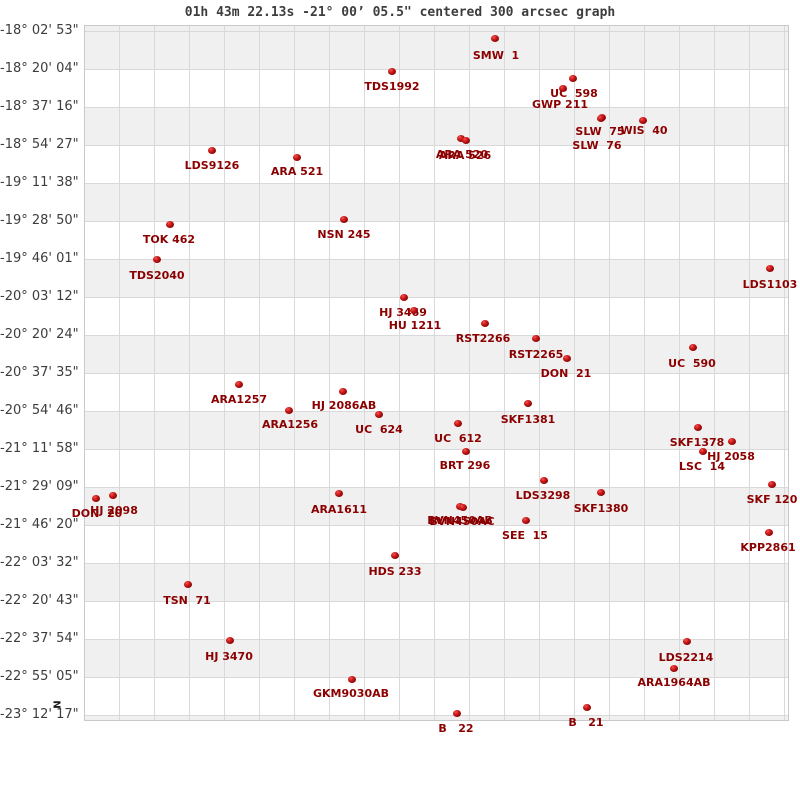  What do you see at coordinates (39, 296) in the screenshot?
I see `y-axis-tick-label: -20° 03' 12"` at bounding box center [39, 296].